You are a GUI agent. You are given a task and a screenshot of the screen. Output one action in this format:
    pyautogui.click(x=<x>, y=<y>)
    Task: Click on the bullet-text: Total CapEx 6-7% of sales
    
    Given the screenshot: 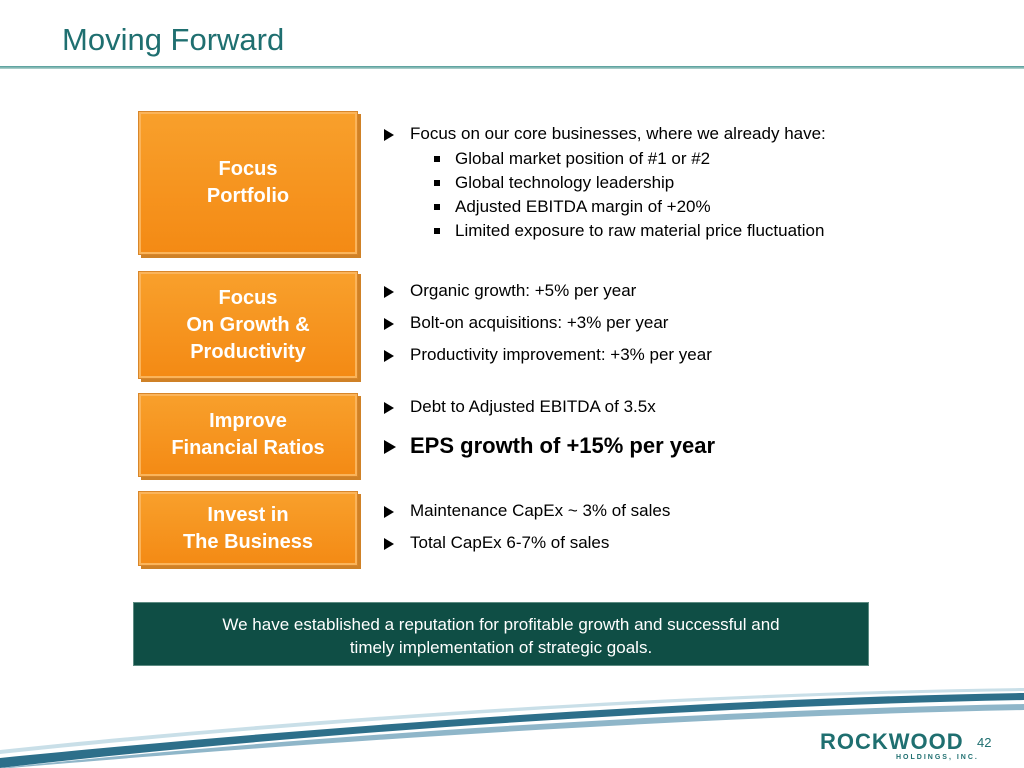 What is the action you would take?
    pyautogui.click(x=510, y=542)
    